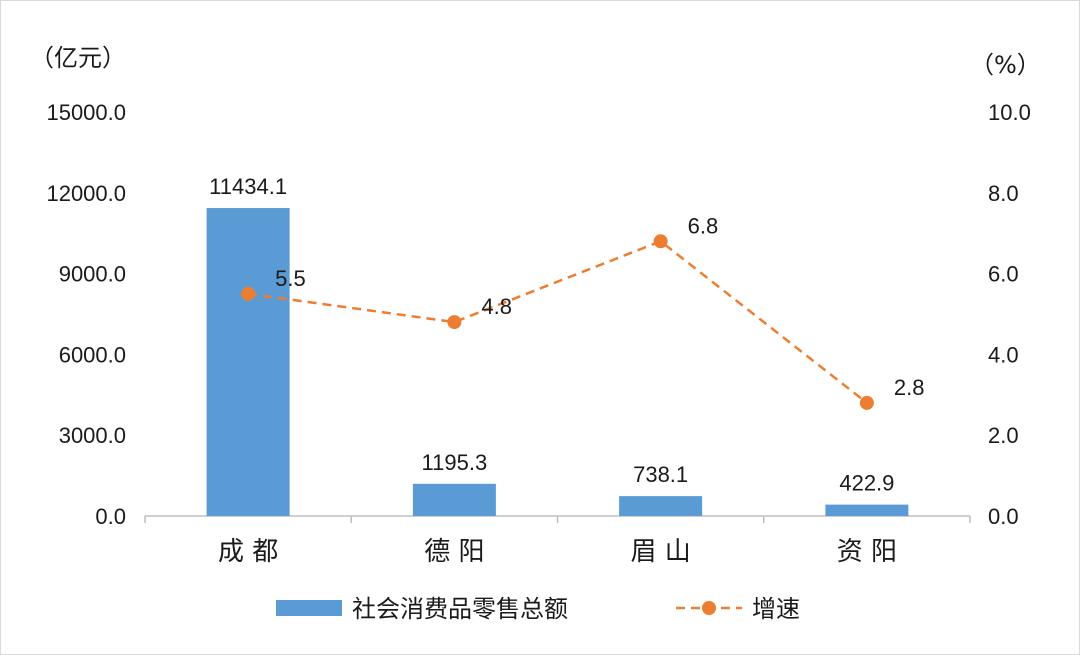  I want to click on bar-value-label: 1195.3, so click(455, 462).